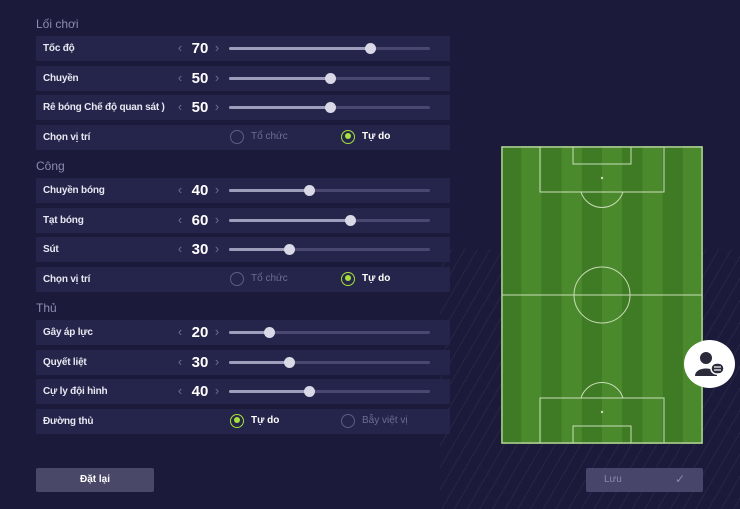 This screenshot has width=740, height=509. I want to click on radio-row: Đường thủ Tự do Bẫy việt vị, so click(243, 421).